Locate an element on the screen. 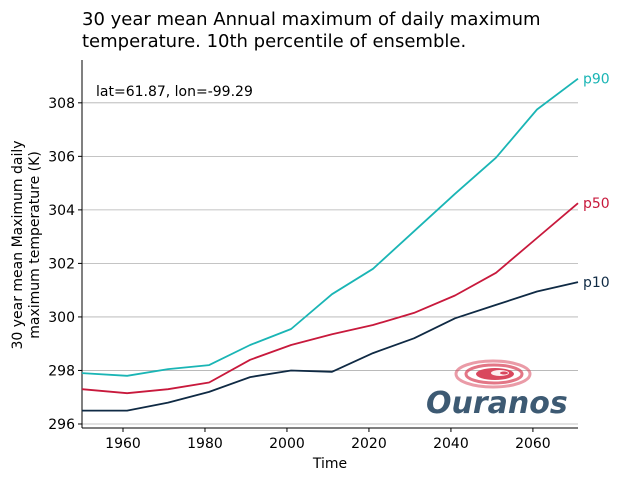 This screenshot has height=480, width=622. ouranos-logo: Ouranos is located at coordinates (497, 390).